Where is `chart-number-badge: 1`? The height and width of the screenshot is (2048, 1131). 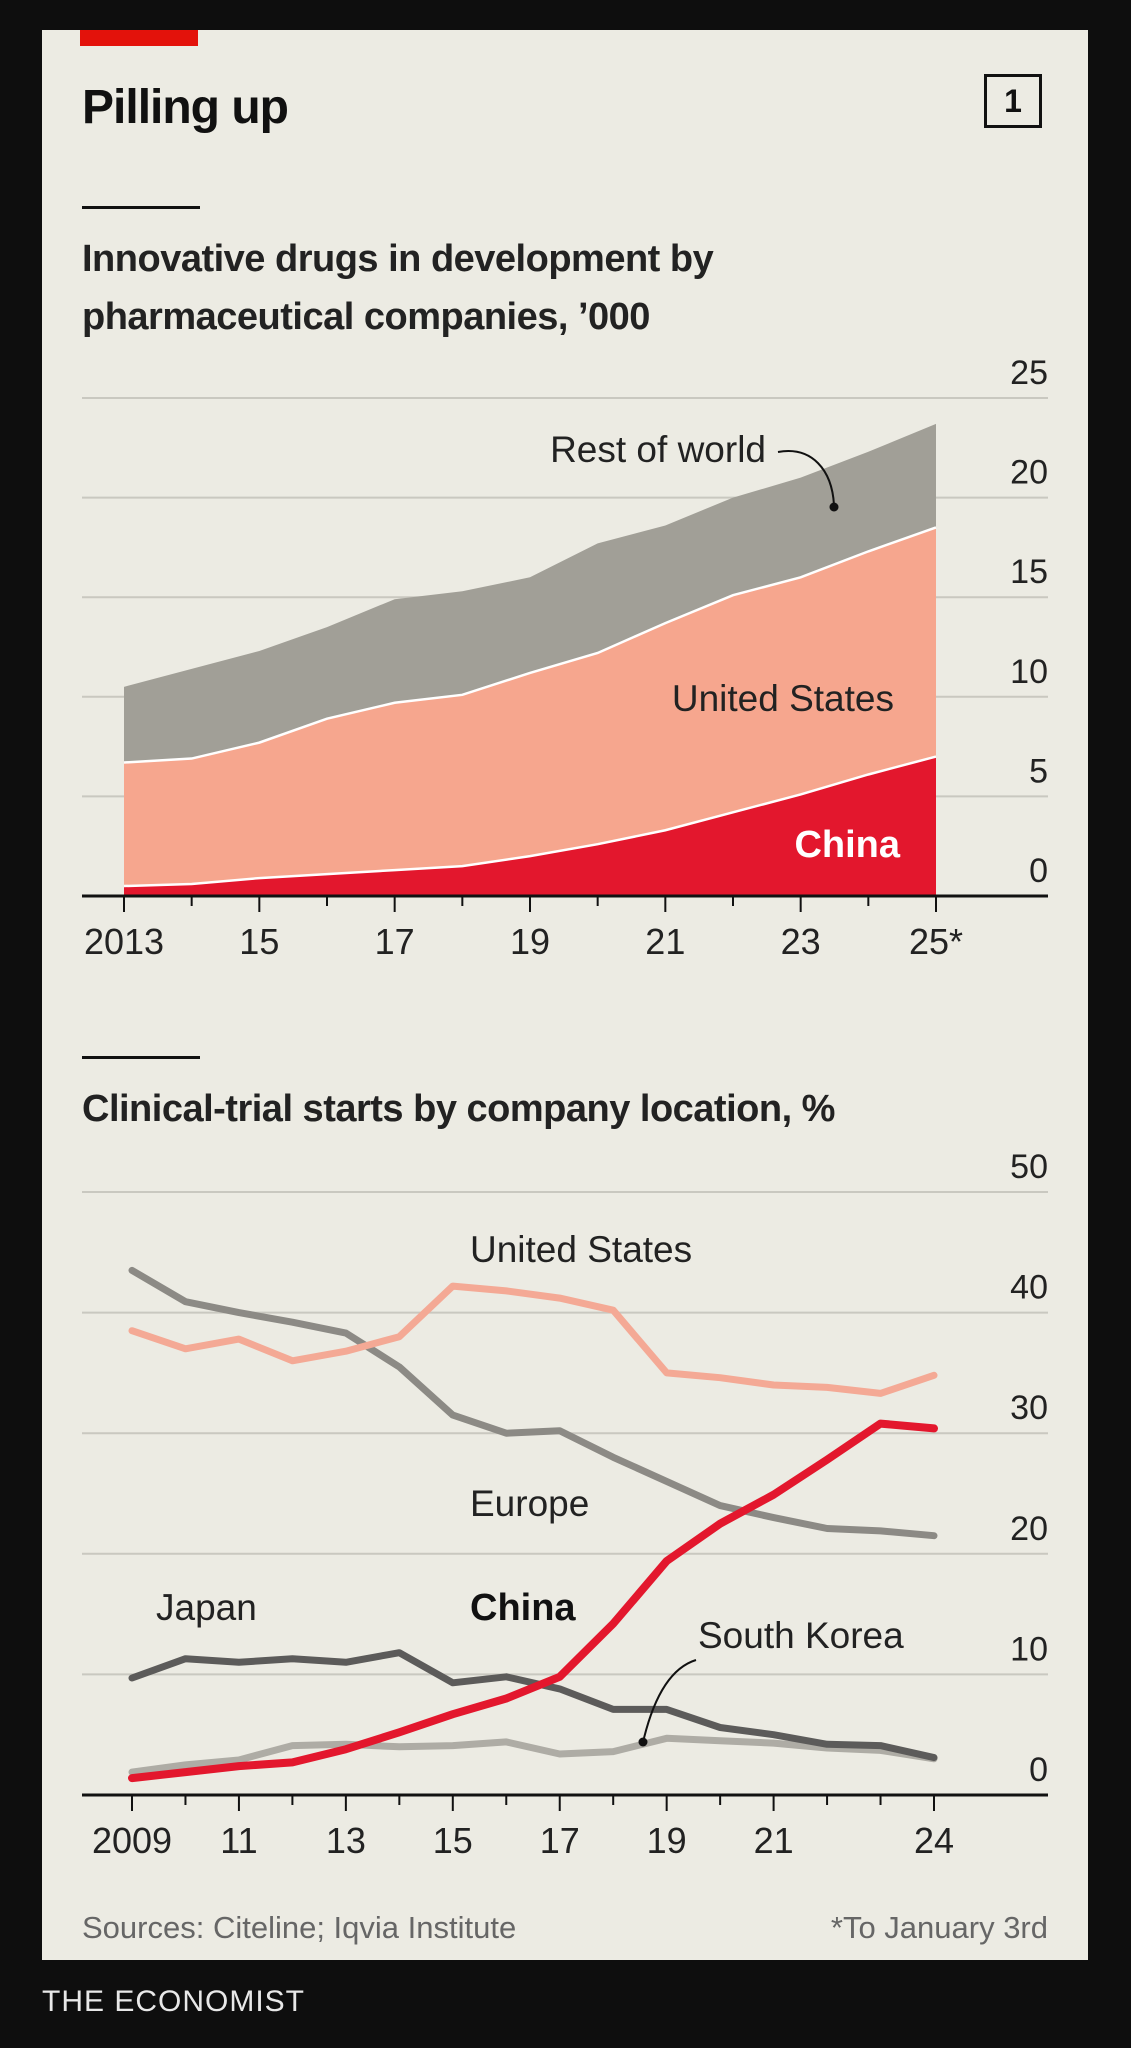 chart-number-badge: 1 is located at coordinates (1013, 101).